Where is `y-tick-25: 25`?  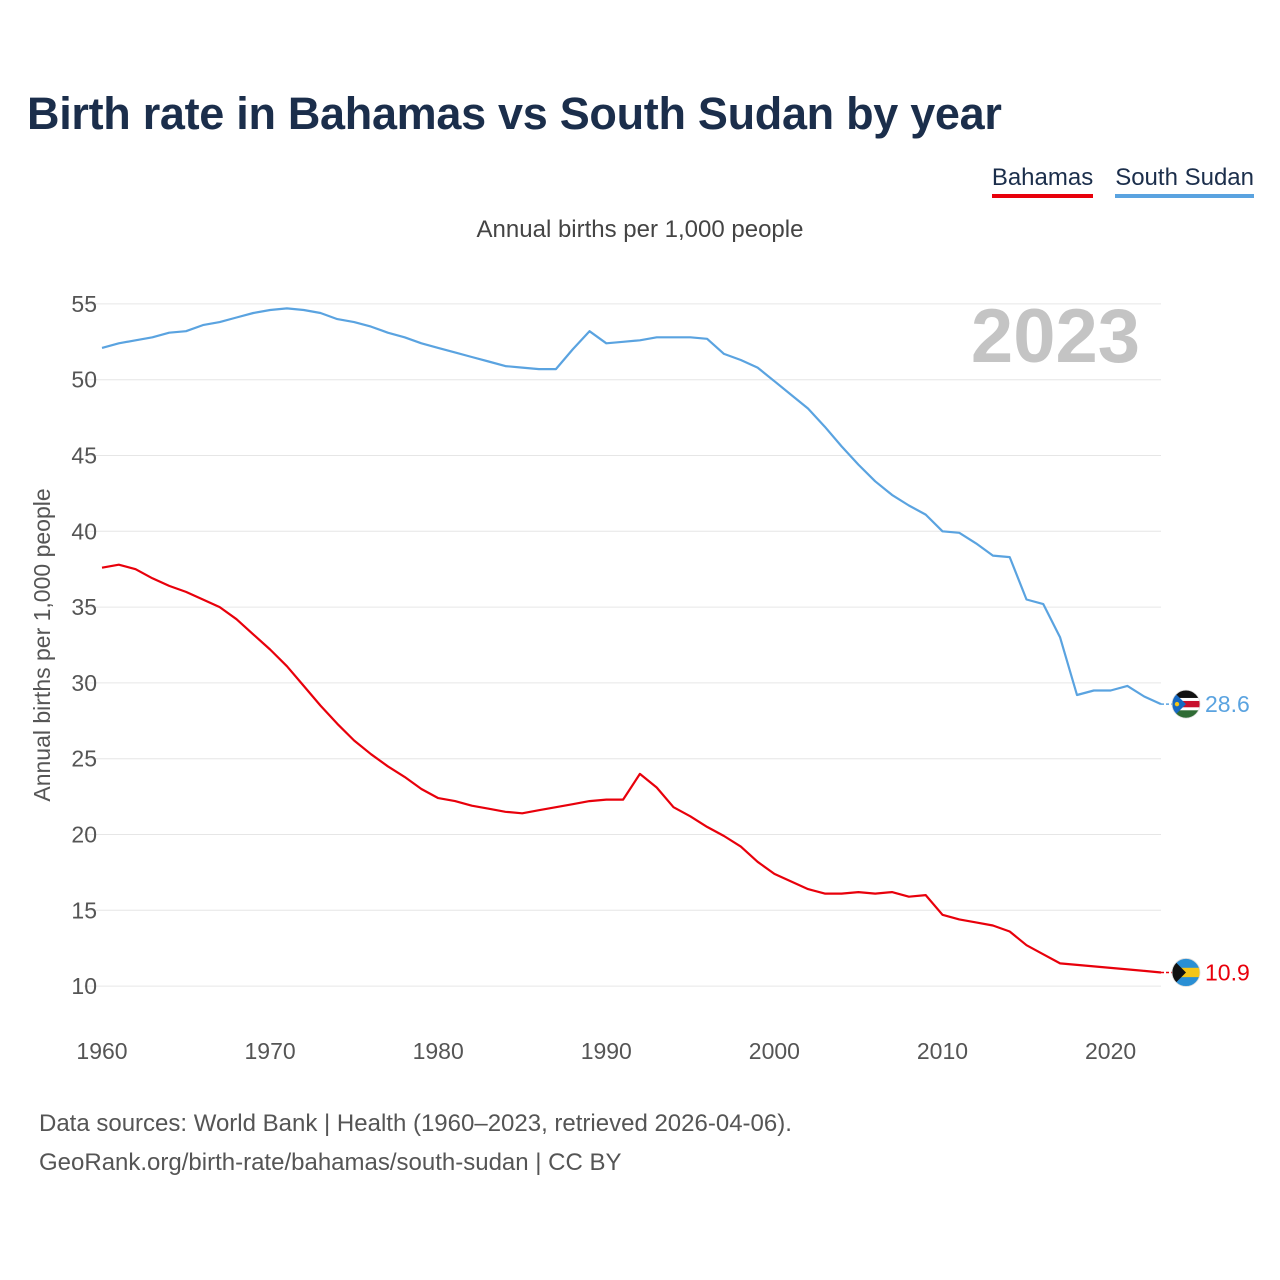 y-tick-25: 25 is located at coordinates (84, 759).